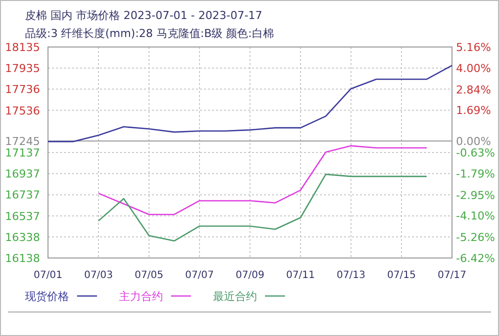 The width and height of the screenshot is (499, 336). I want to click on y-tick-label: 17137, so click(22, 153).